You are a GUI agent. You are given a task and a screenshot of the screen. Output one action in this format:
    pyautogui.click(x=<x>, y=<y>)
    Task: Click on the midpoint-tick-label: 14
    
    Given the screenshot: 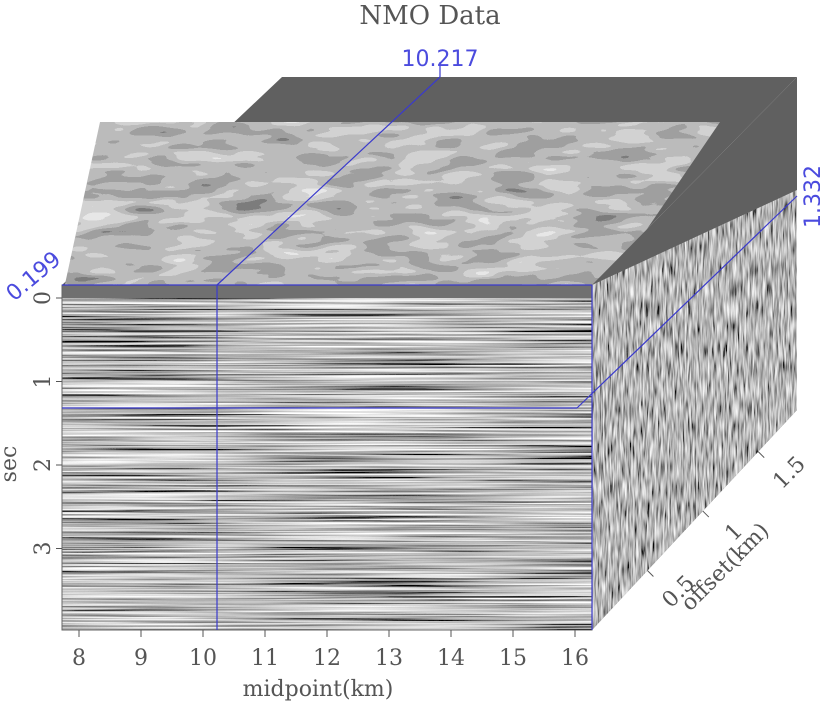 What is the action you would take?
    pyautogui.click(x=451, y=658)
    